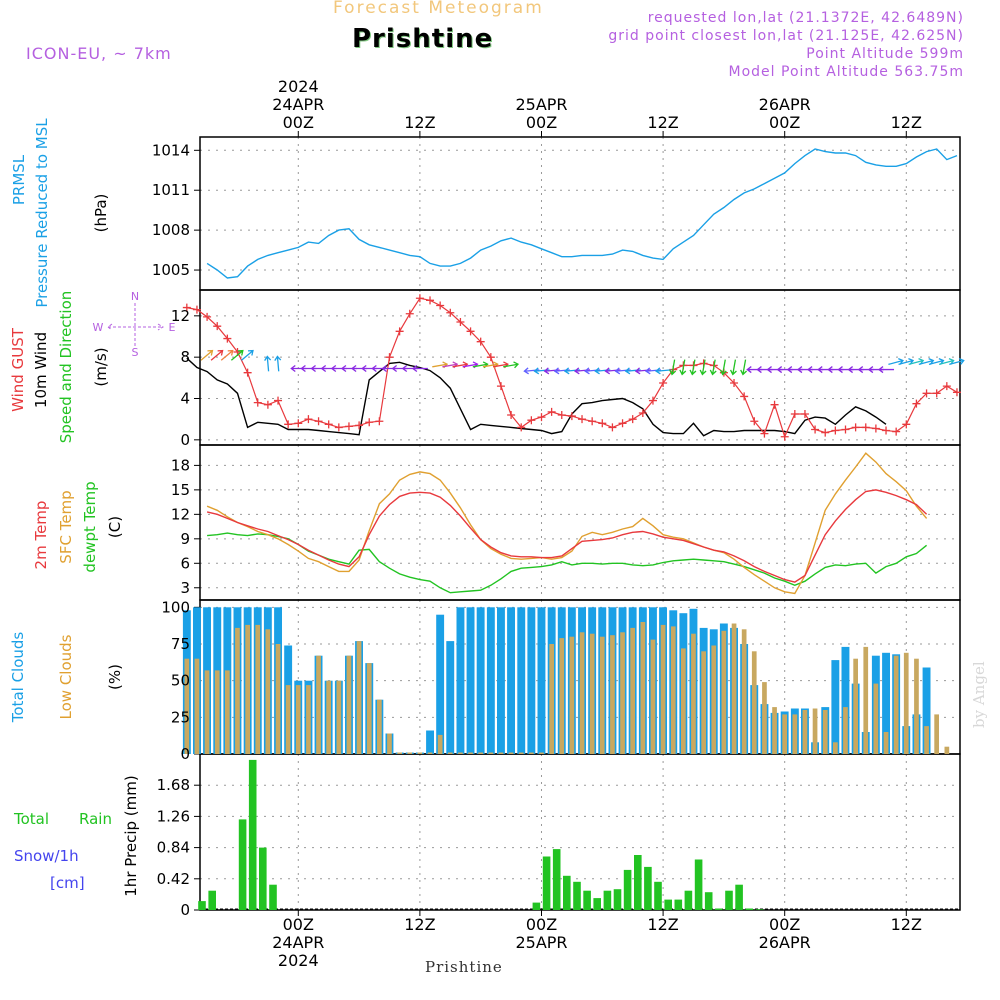  What do you see at coordinates (135, 352) in the screenshot?
I see `compass-s: S` at bounding box center [135, 352].